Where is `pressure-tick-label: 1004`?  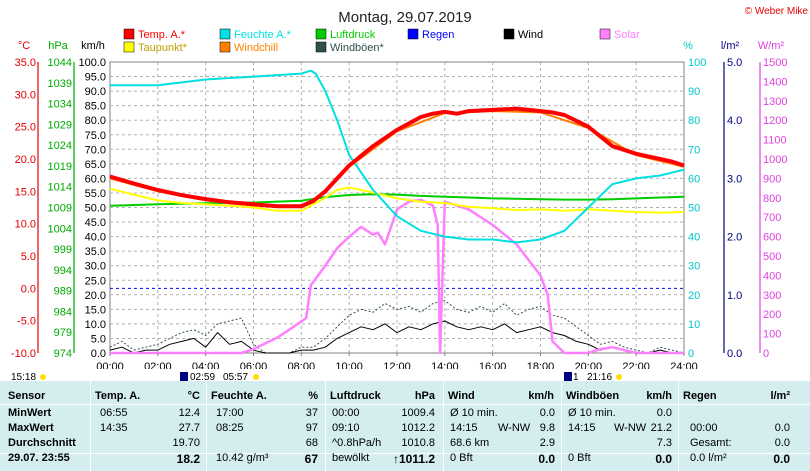 pressure-tick-label: 1004 is located at coordinates (60, 229).